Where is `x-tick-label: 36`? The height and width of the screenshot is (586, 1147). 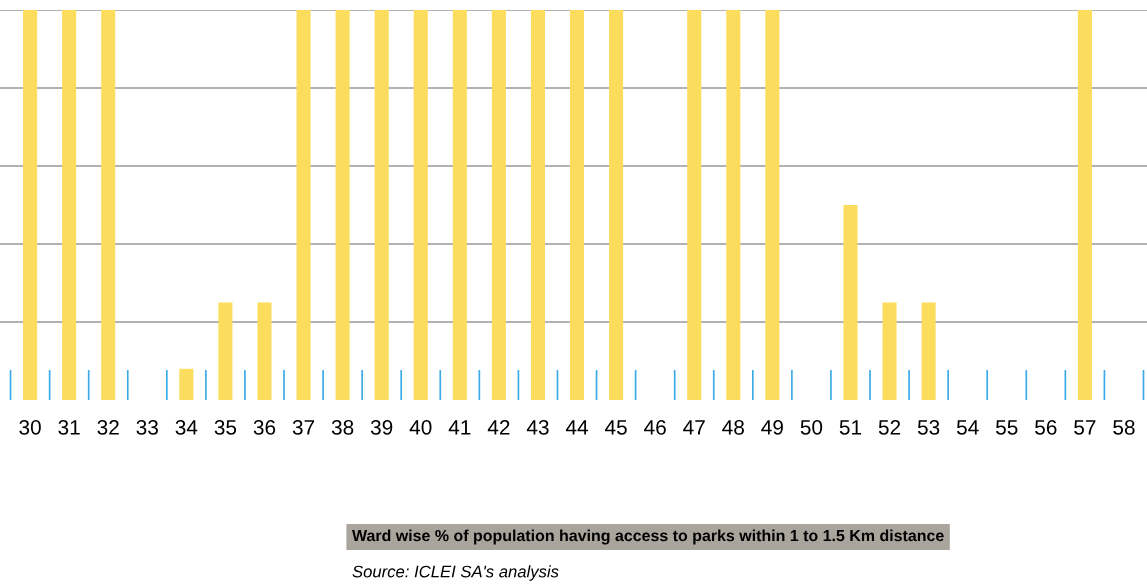
x-tick-label: 36 is located at coordinates (264, 427).